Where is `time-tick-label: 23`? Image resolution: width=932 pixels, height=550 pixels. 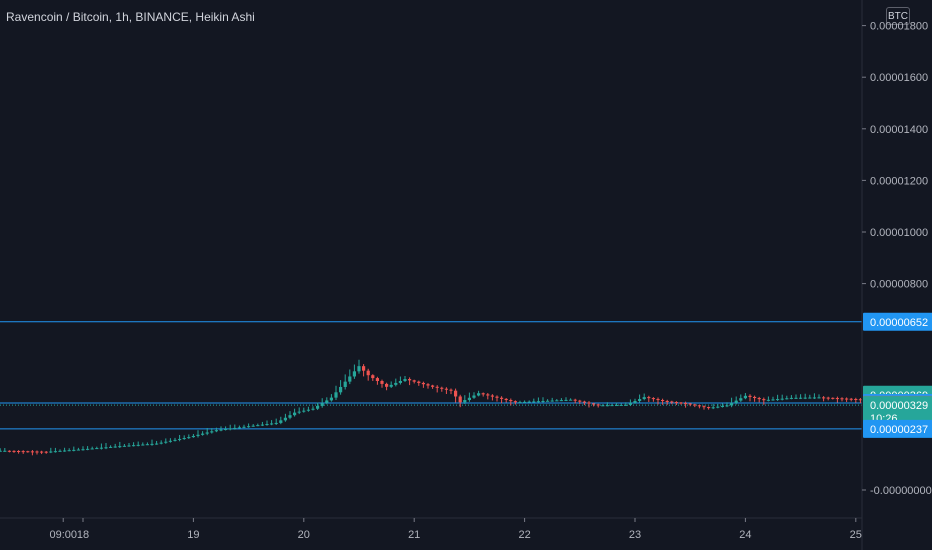 time-tick-label: 23 is located at coordinates (635, 535).